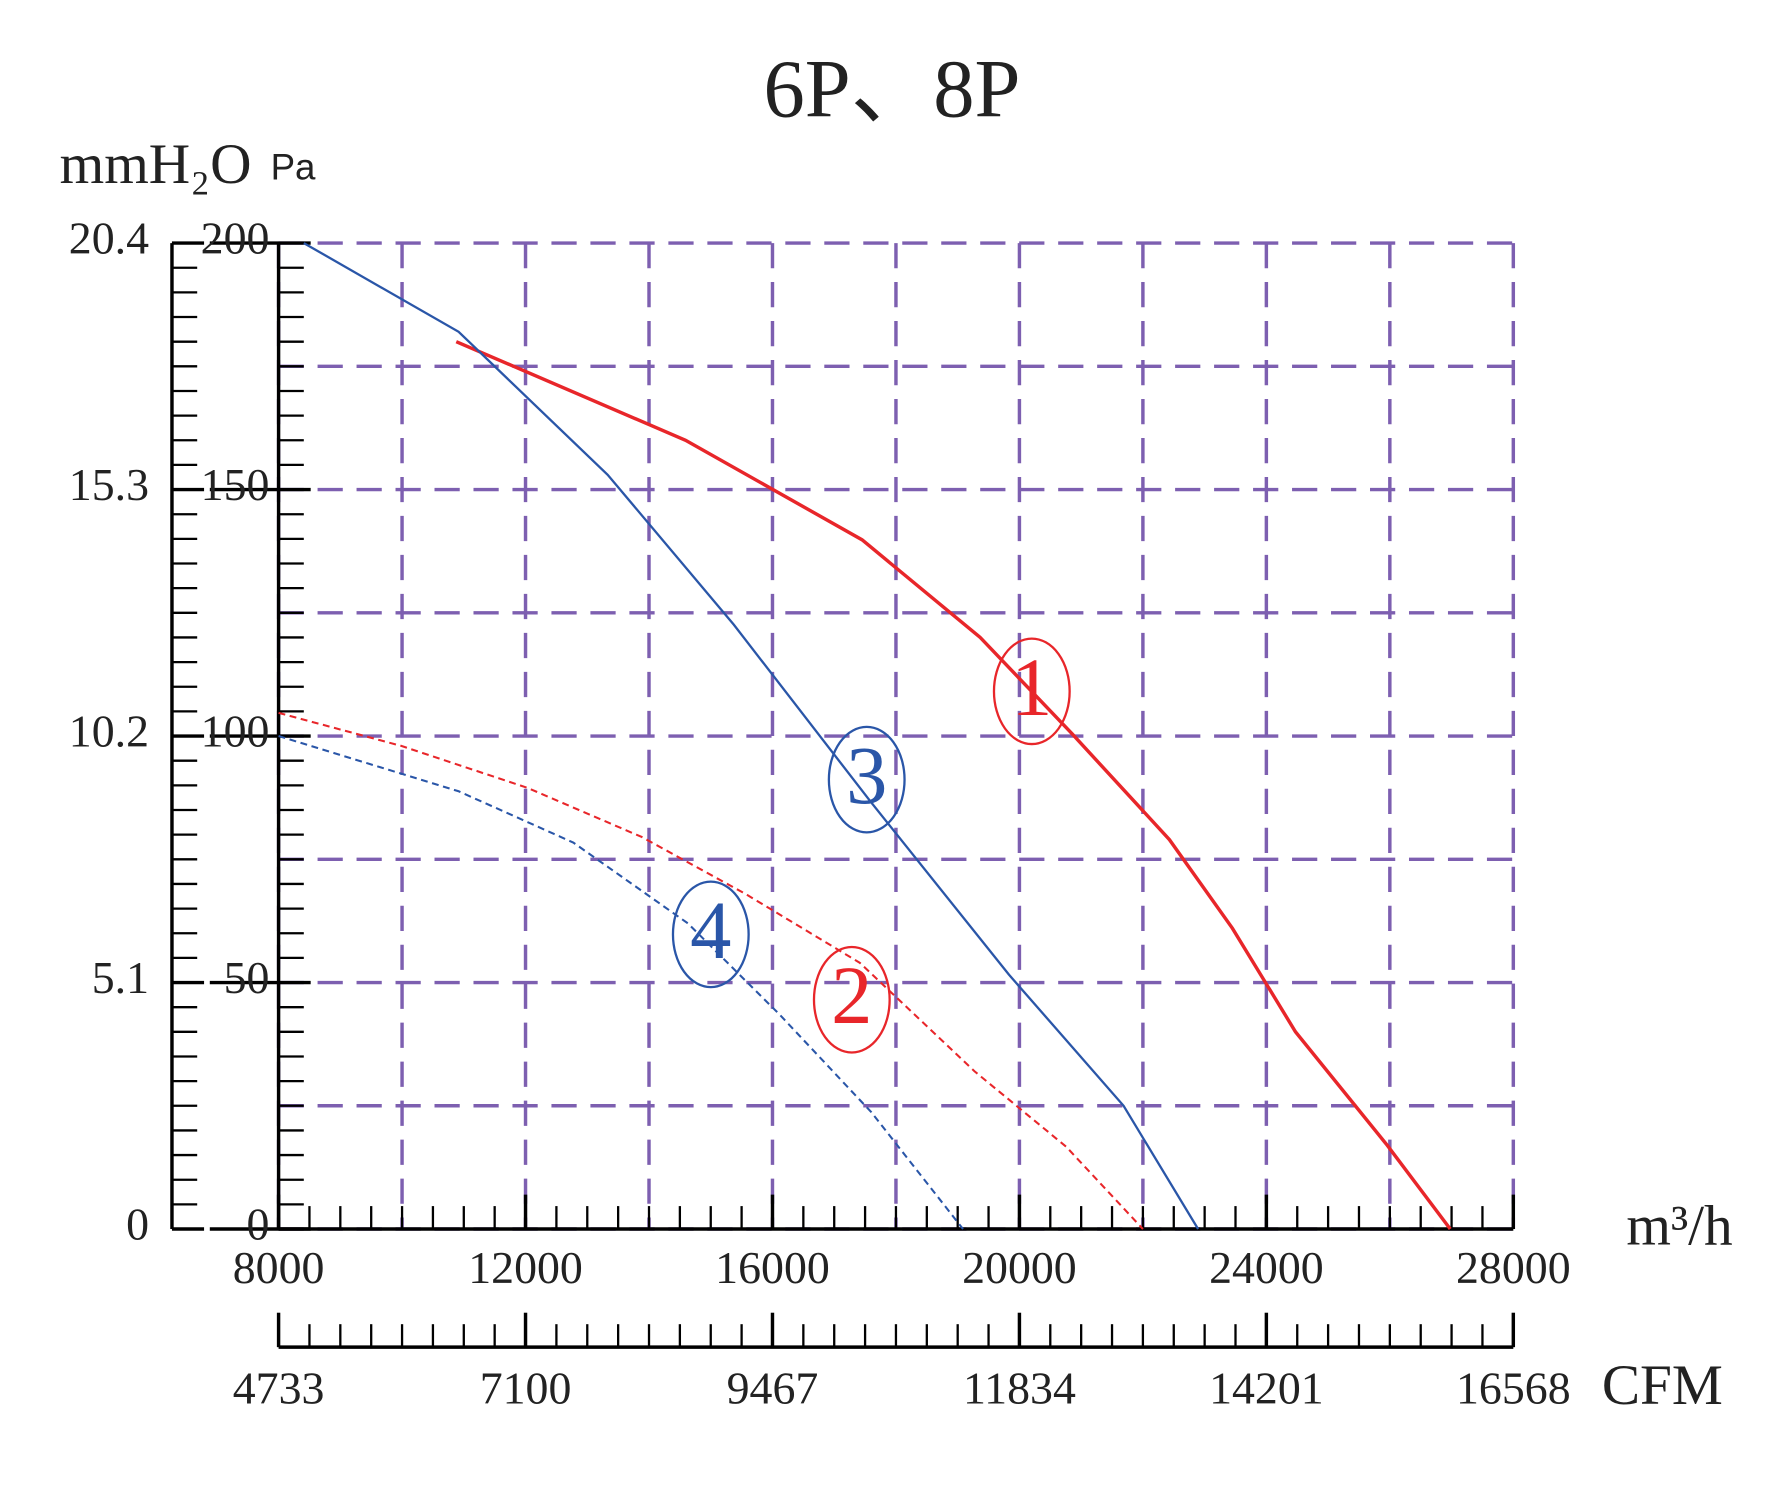 The height and width of the screenshot is (1487, 1777). I want to click on chart-title: 6P、8P, so click(892, 88).